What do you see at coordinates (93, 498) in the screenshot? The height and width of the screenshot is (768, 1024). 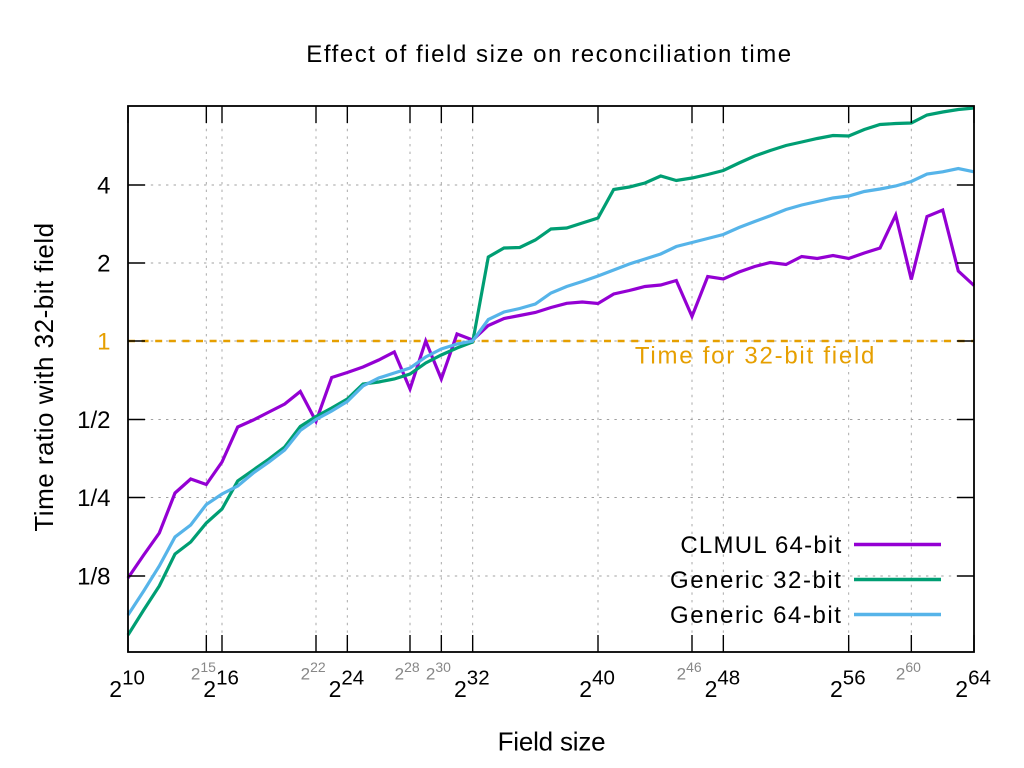 I see `svg-text: 1/4` at bounding box center [93, 498].